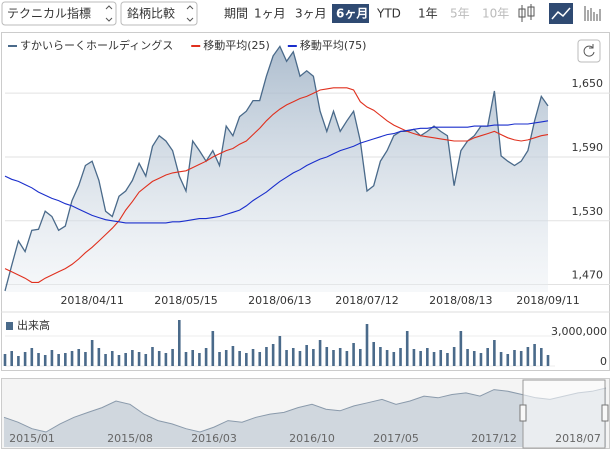 Image resolution: width=612 pixels, height=455 pixels. Describe the element at coordinates (603, 361) in the screenshot. I see `y-tick-label: 0` at that location.